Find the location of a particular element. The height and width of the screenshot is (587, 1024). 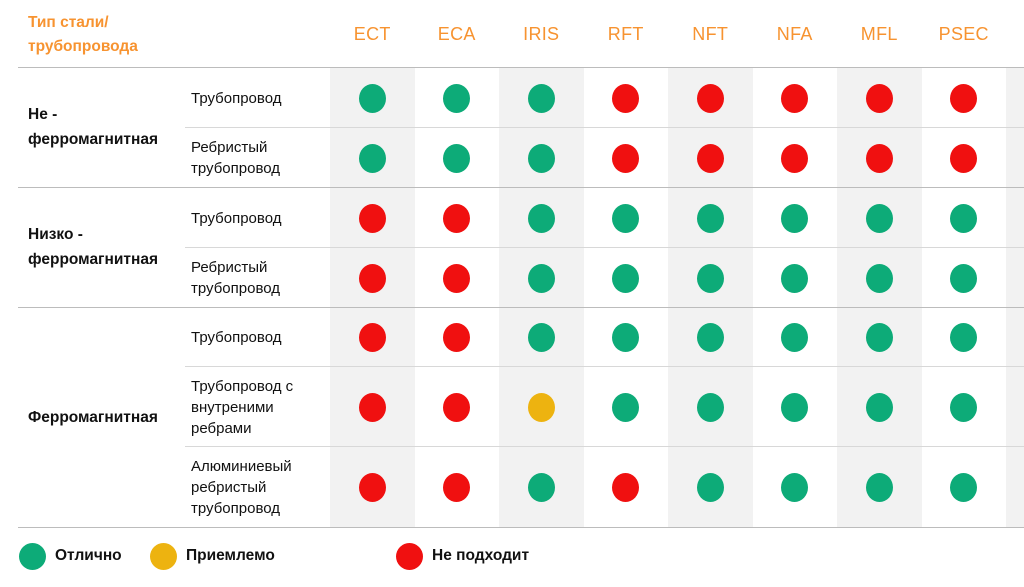

column-header-mfl: MFL is located at coordinates (879, 33).